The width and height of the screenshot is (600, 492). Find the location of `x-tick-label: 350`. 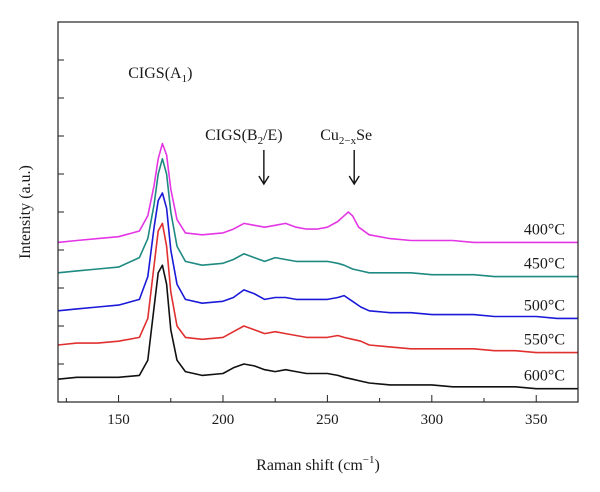

x-tick-label: 350 is located at coordinates (536, 420).